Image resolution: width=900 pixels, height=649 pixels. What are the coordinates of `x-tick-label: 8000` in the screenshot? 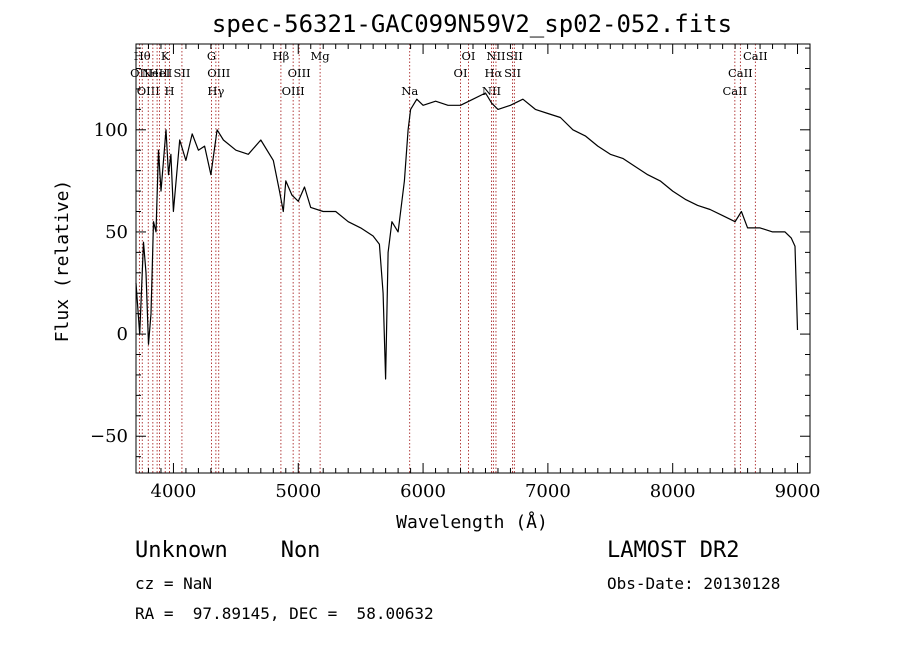 It's located at (673, 491).